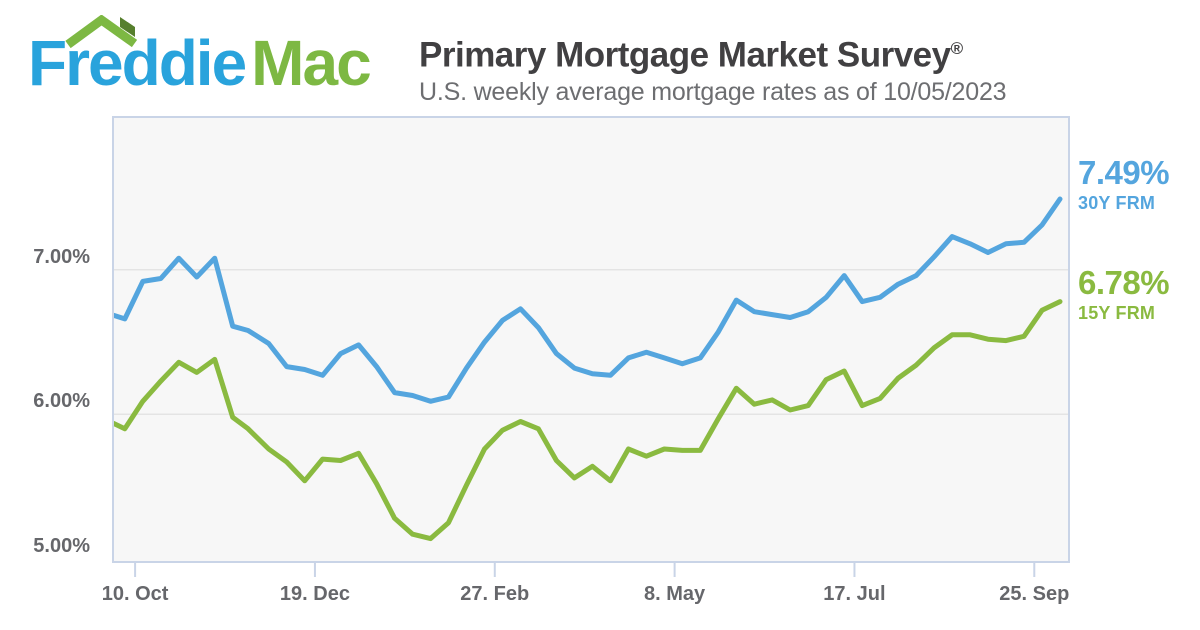  Describe the element at coordinates (314, 594) in the screenshot. I see `x-axis-label: 19. Dec` at that location.